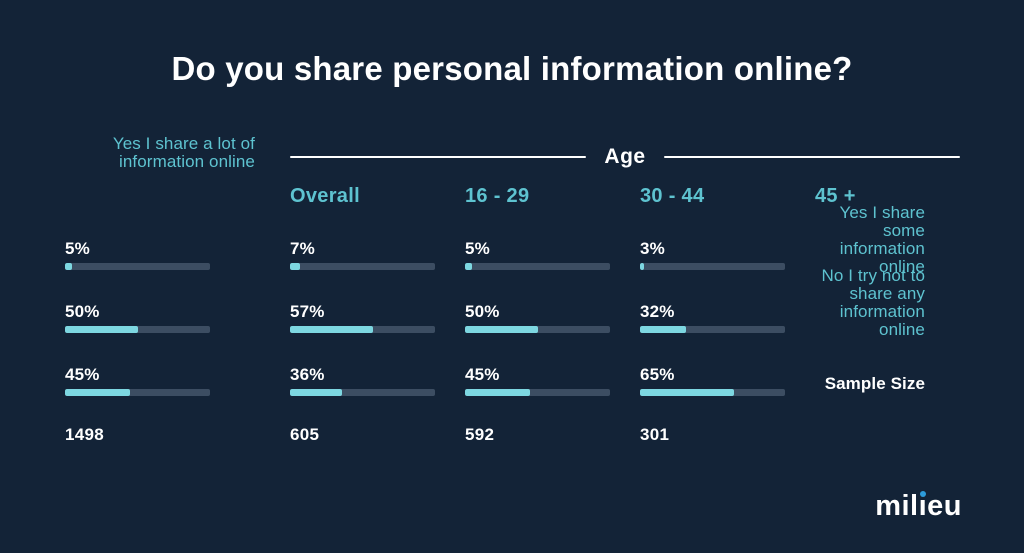 Image resolution: width=1024 pixels, height=553 pixels. Describe the element at coordinates (183, 143) in the screenshot. I see `row-label-line: Yes I share a lot of` at that location.